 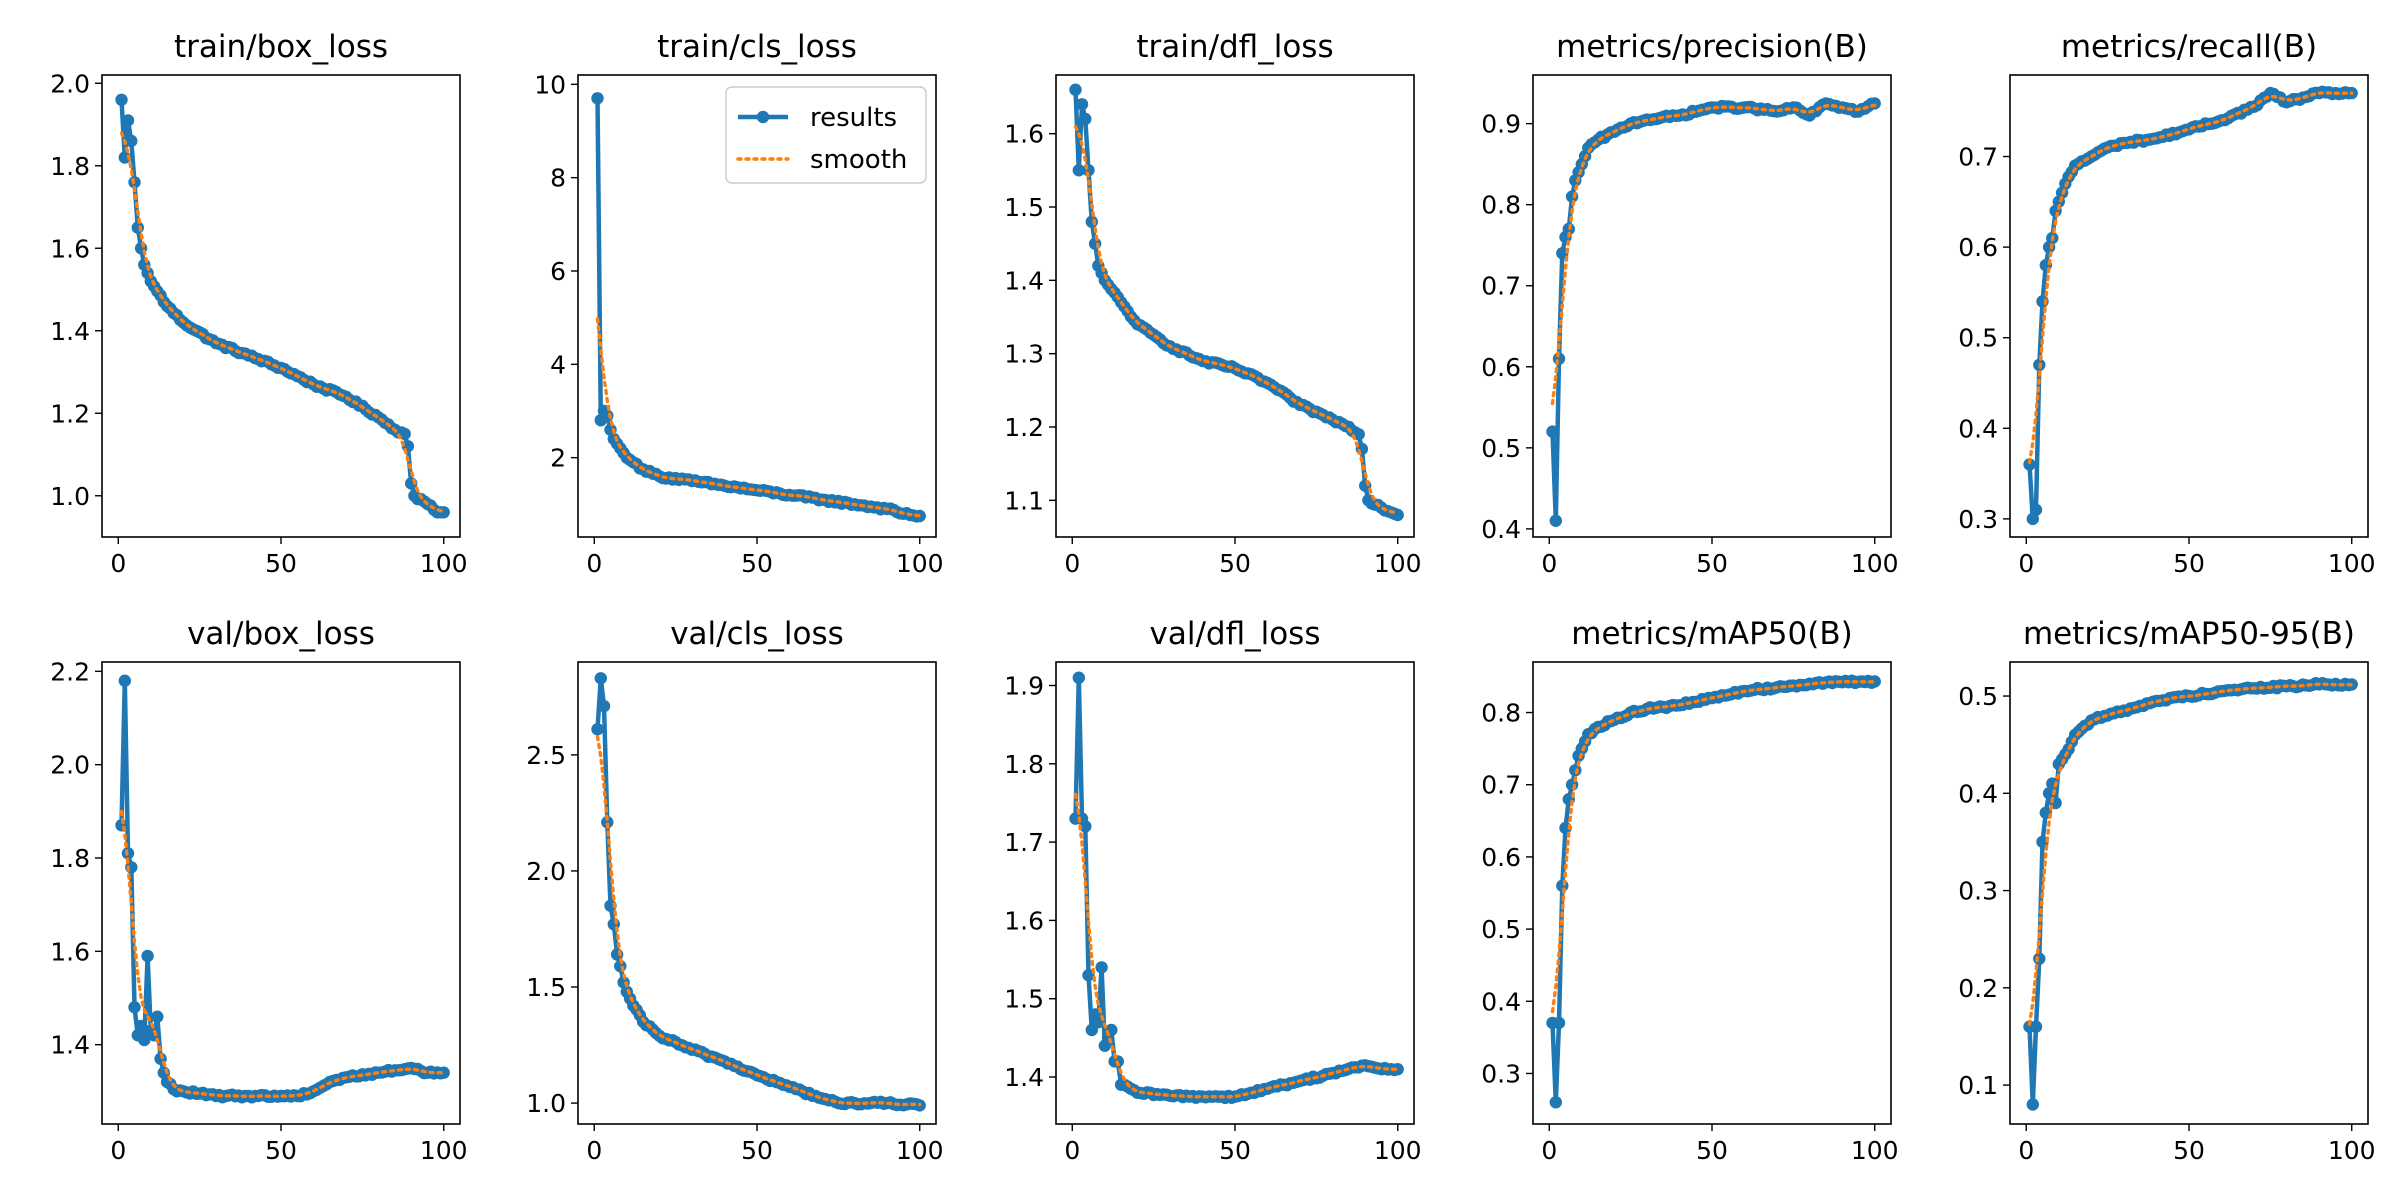 What do you see at coordinates (1501, 529) in the screenshot?
I see `y-tick-label: 0.4` at bounding box center [1501, 529].